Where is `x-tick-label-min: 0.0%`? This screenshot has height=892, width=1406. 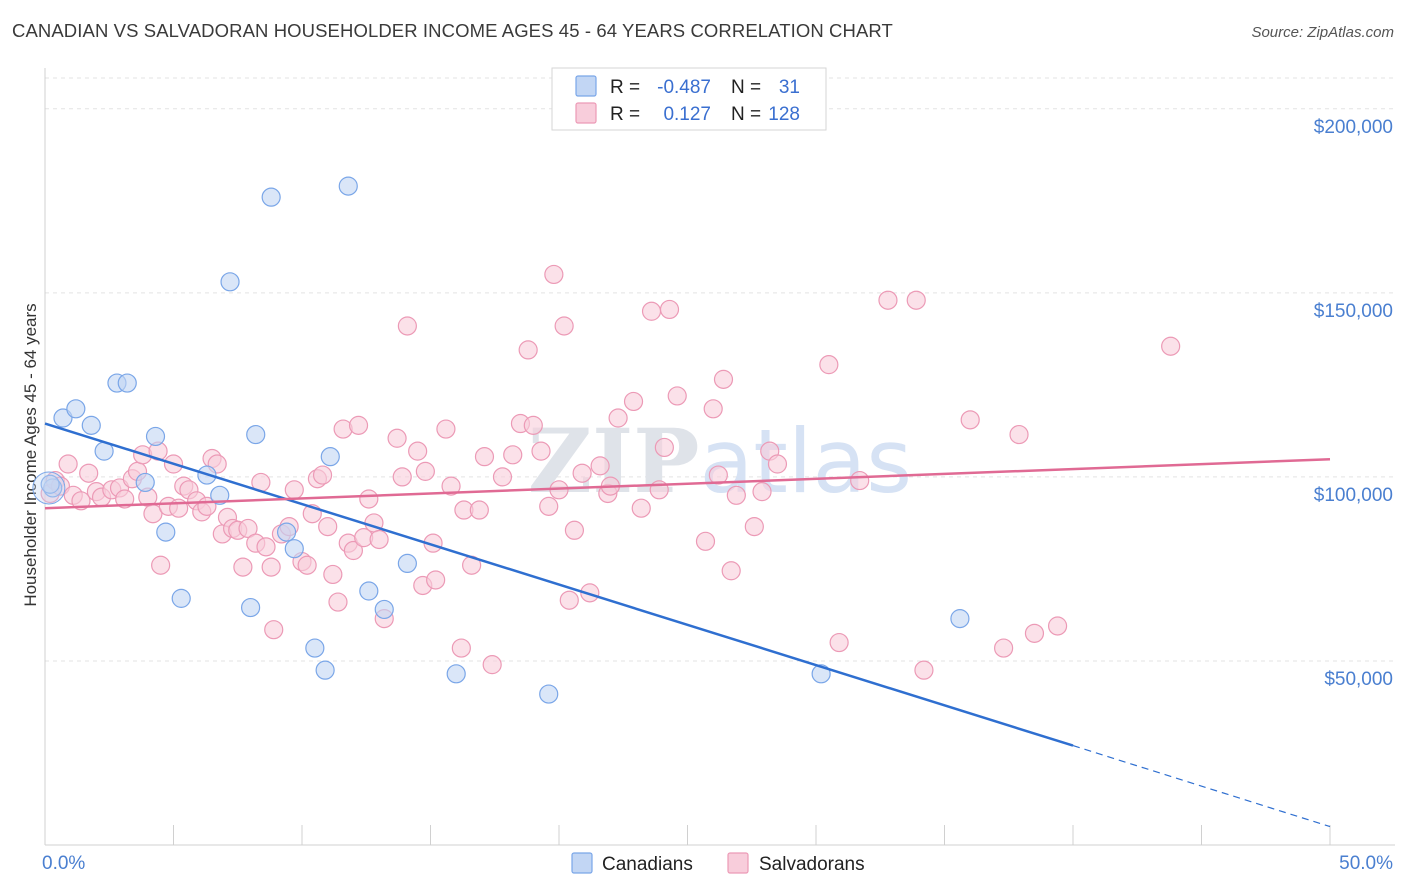
x-tick-label-min: 0.0% is located at coordinates (63, 863).